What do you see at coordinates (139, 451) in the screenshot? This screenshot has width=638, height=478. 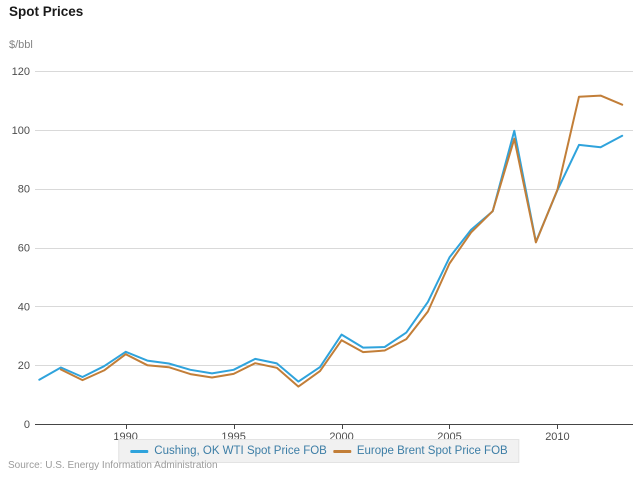 I see `legend-swatch-wti` at bounding box center [139, 451].